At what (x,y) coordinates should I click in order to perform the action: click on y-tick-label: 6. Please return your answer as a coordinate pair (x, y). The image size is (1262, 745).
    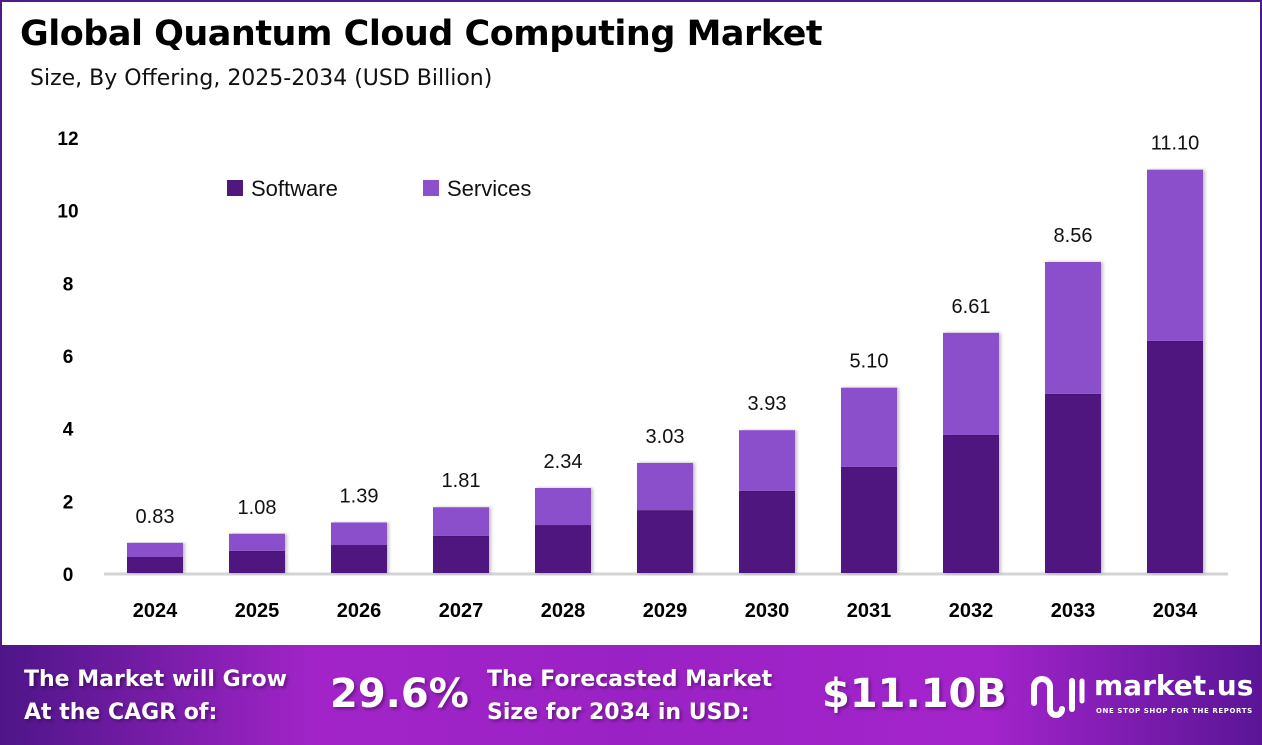
    Looking at the image, I should click on (68, 357).